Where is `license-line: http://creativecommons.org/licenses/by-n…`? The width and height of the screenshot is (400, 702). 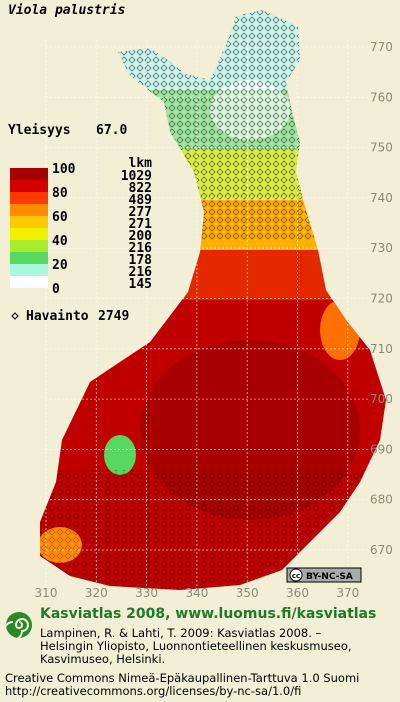
license-line: http://creativecommons.org/licenses/by-n… is located at coordinates (153, 691).